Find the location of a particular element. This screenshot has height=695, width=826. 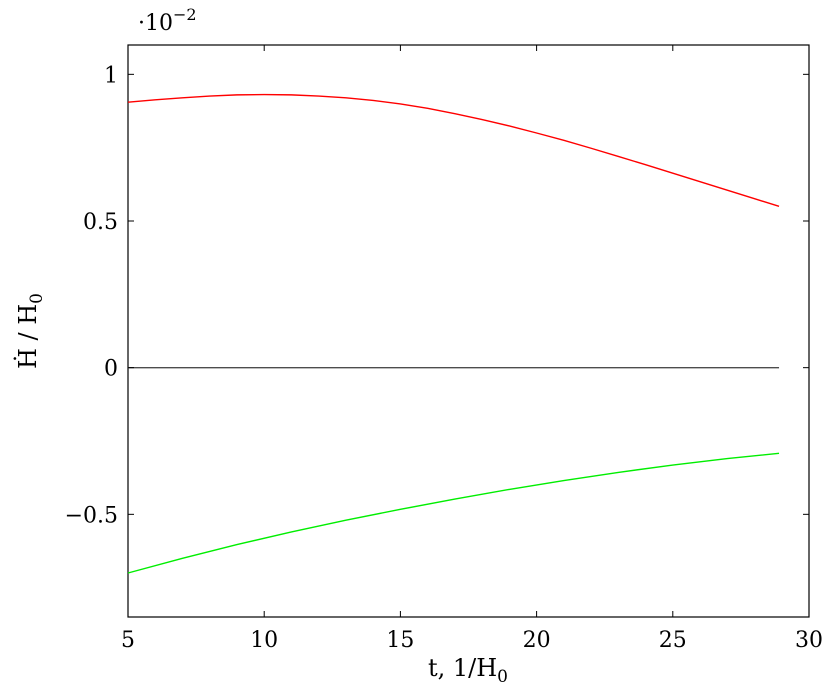

y-scale-exponent: −2 is located at coordinates (185, 14).